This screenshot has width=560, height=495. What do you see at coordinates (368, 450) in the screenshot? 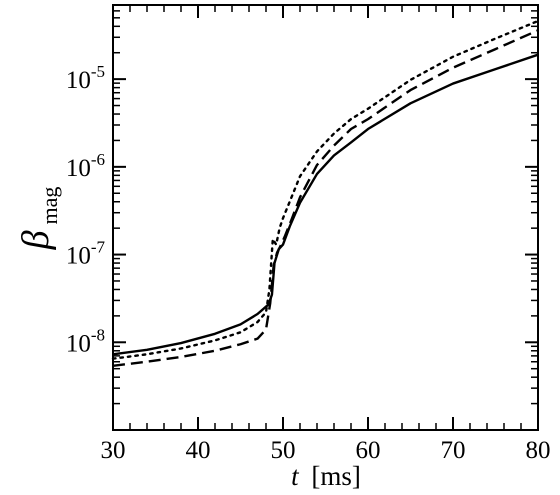
I see `x-tick-label: 60` at bounding box center [368, 450].